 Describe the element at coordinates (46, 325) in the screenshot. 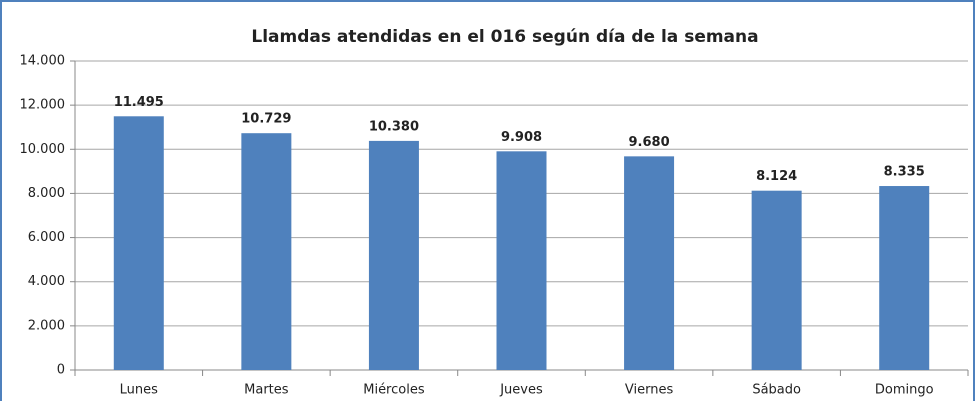

I see `y-tick-label: 2.000` at that location.